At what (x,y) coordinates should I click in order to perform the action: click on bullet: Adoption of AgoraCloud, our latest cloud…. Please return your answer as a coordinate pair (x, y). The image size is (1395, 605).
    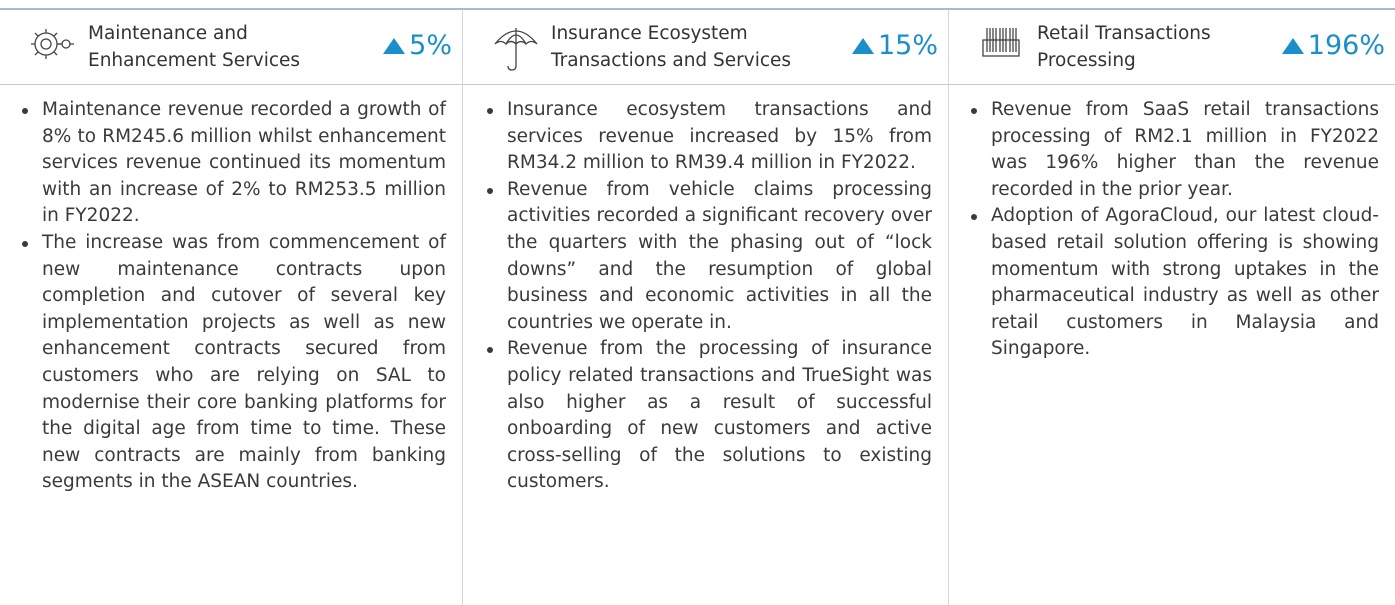
    Looking at the image, I should click on (1175, 283).